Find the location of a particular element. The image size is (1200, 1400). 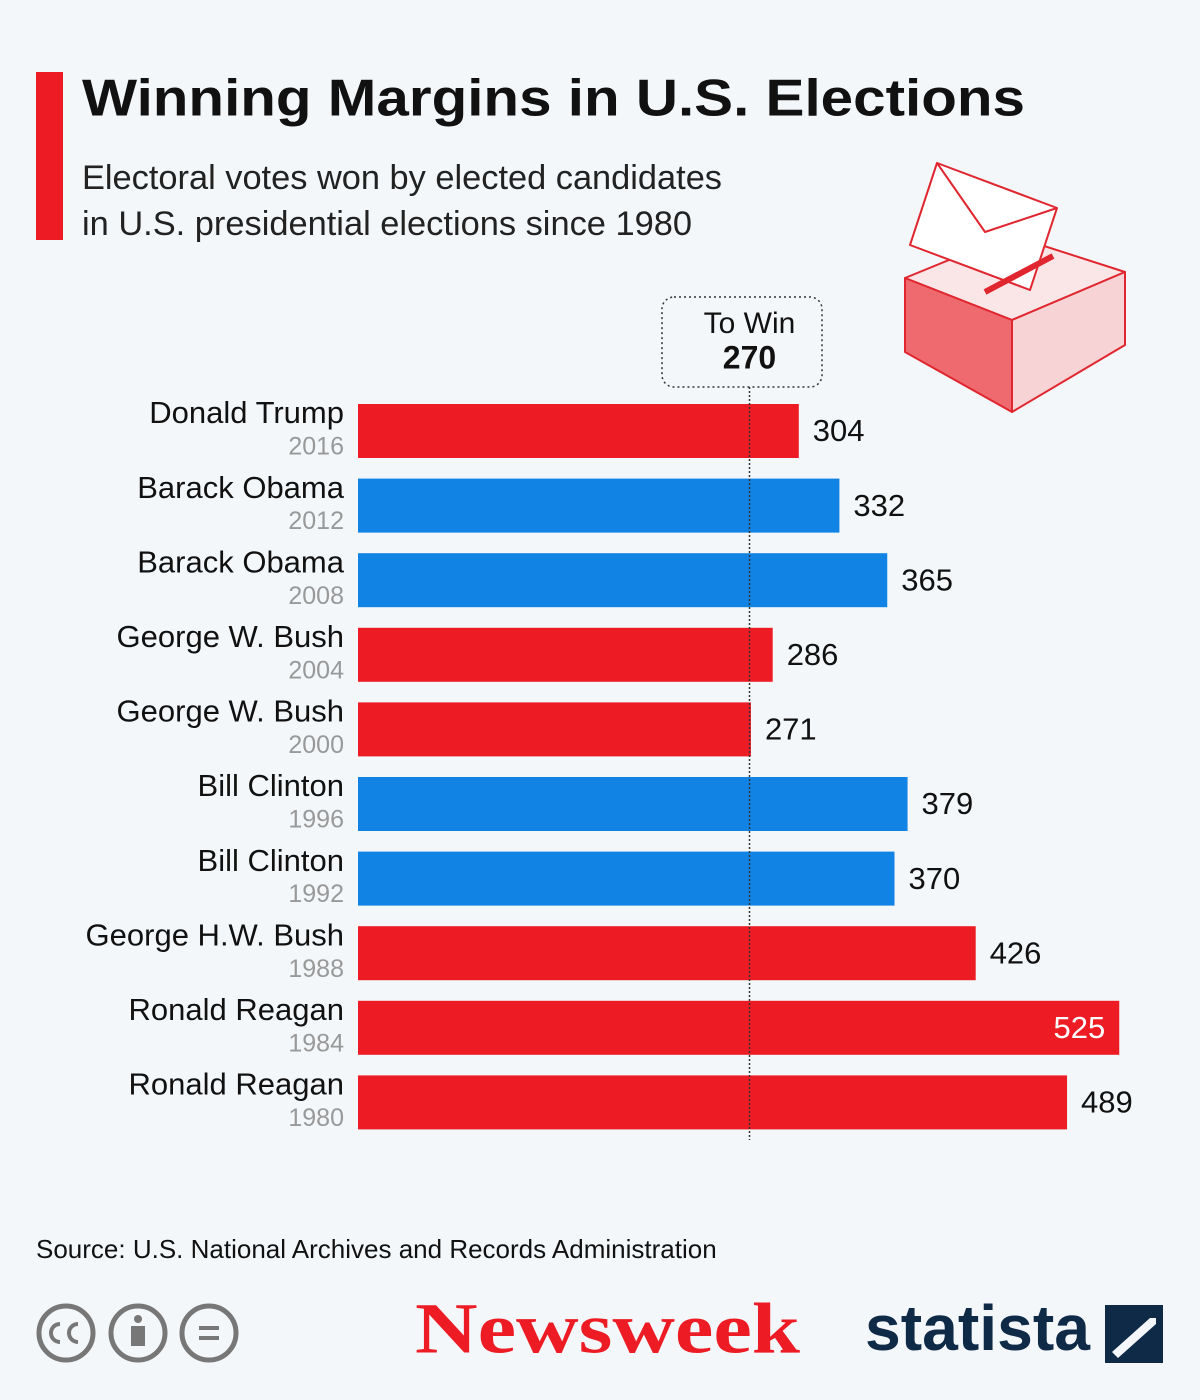

chart-title: Winning Margins in U.S. Elections is located at coordinates (553, 99).